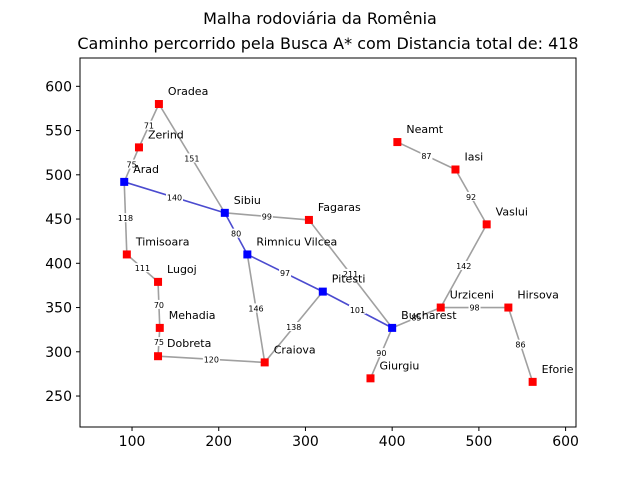  Describe the element at coordinates (192, 315) in the screenshot. I see `city-label-mehadia: Mehadia` at that location.